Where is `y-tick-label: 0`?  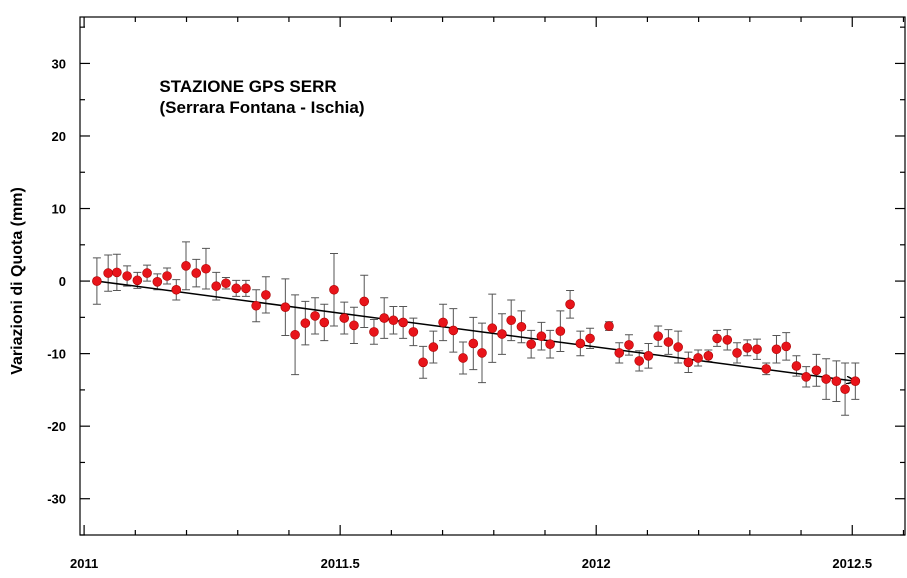 y-tick-label: 0 is located at coordinates (62, 281).